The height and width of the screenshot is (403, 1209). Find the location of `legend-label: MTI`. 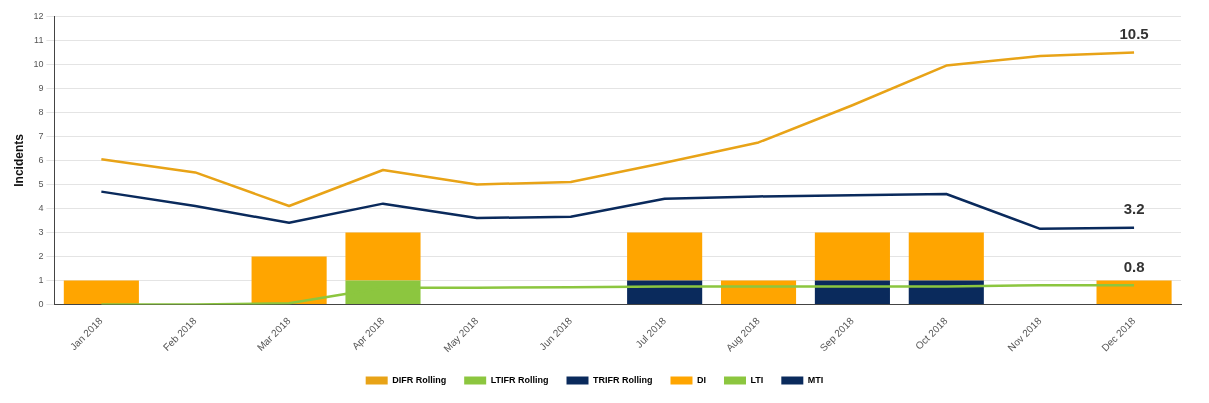

legend-label: MTI is located at coordinates (815, 379).